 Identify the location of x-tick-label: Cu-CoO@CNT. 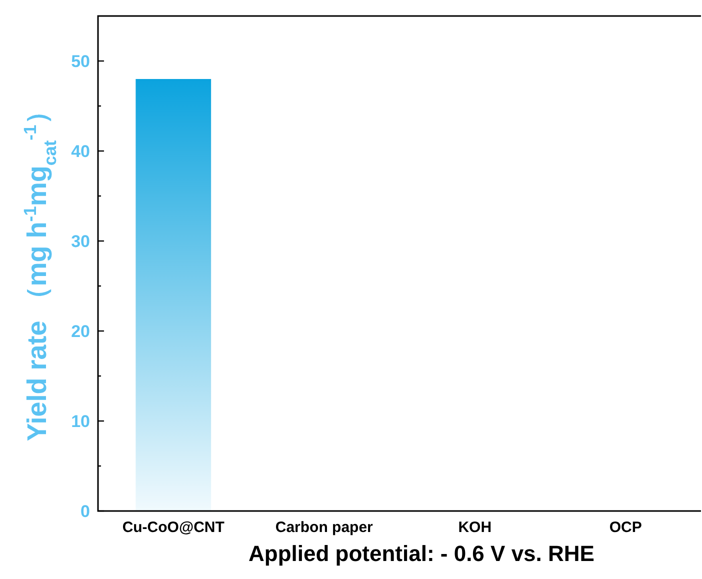
(173, 527).